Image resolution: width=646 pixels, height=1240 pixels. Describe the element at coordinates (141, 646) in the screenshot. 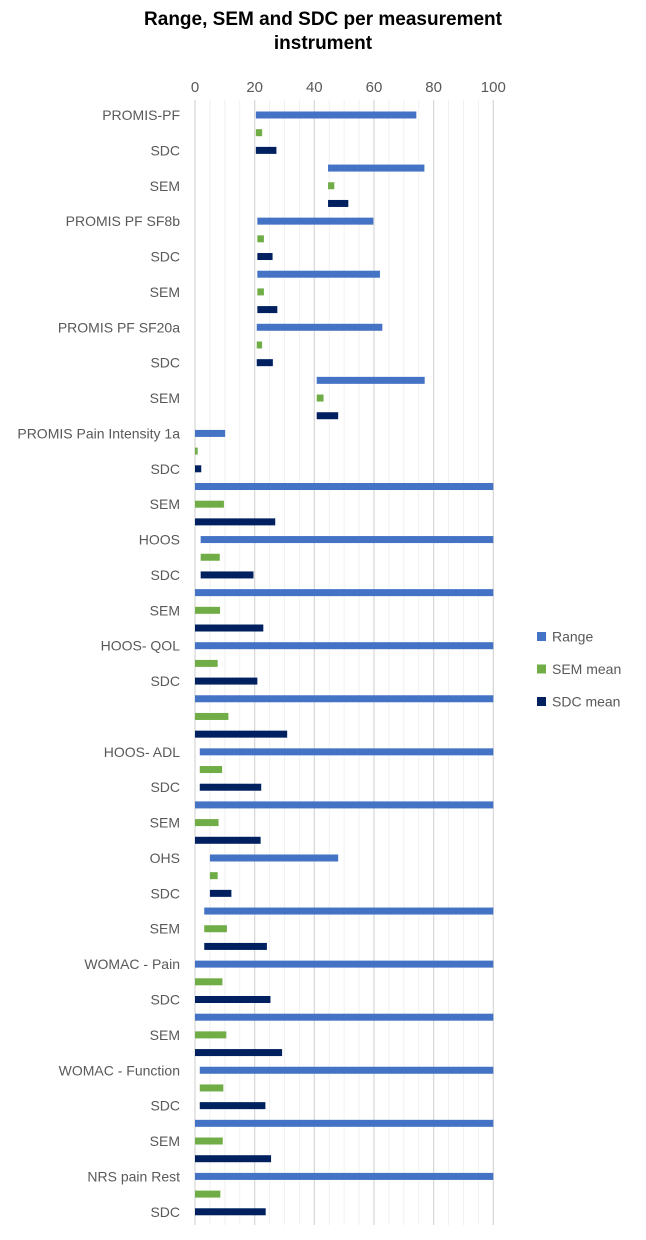

I see `category-label: HOOS- QOL` at that location.